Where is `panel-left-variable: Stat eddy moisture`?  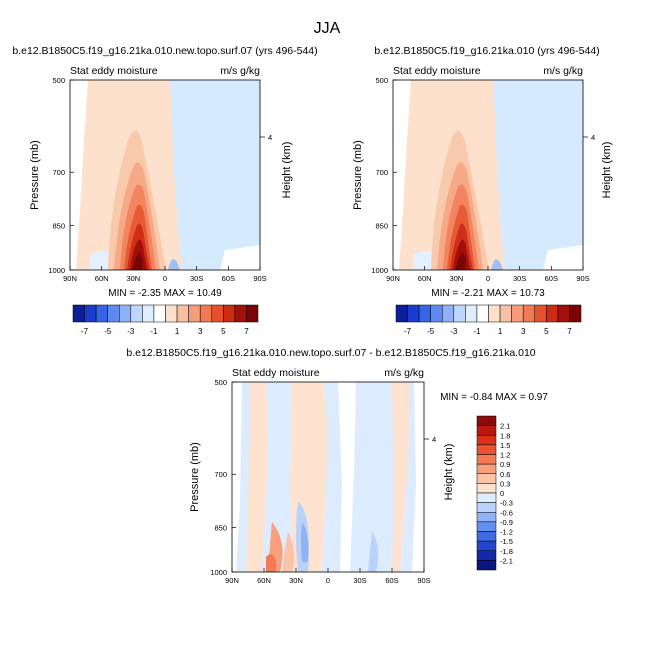 panel-left-variable: Stat eddy moisture is located at coordinates (114, 71).